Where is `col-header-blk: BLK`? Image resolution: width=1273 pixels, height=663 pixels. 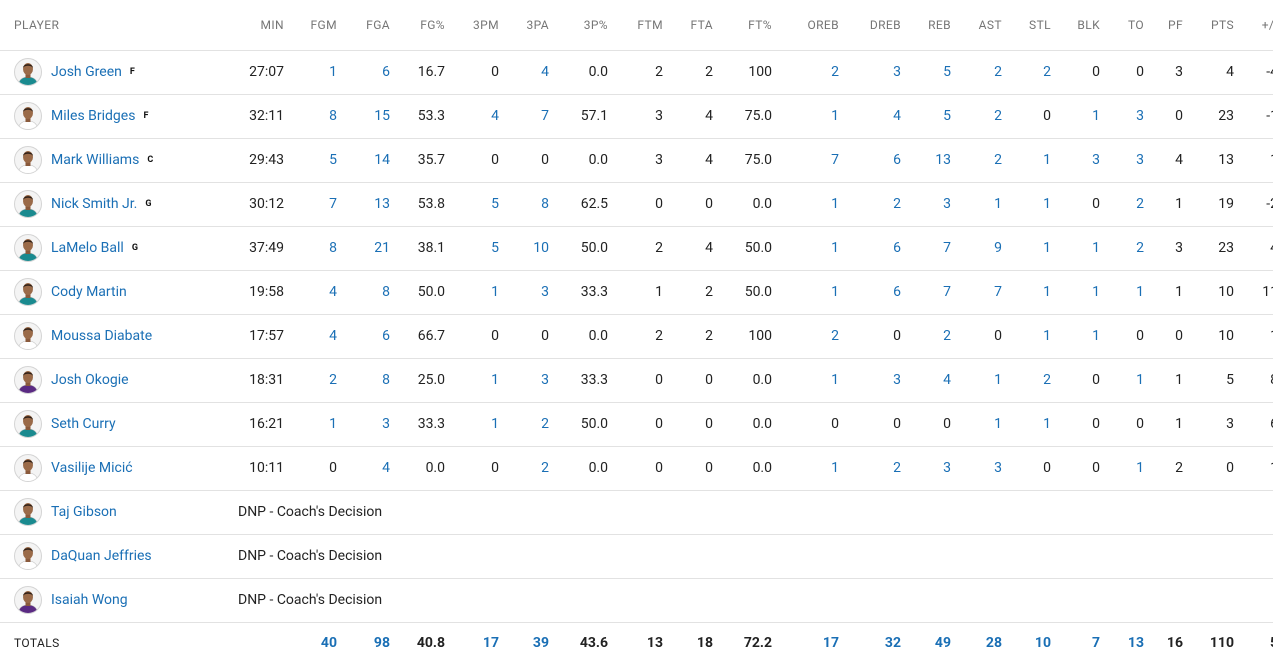 col-header-blk: BLK is located at coordinates (1088, 24).